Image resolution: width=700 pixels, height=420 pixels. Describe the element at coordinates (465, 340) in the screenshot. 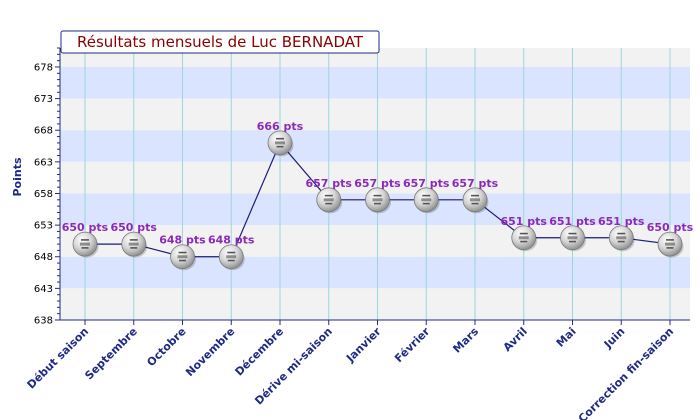

I see `x-tick-label: Mars` at that location.